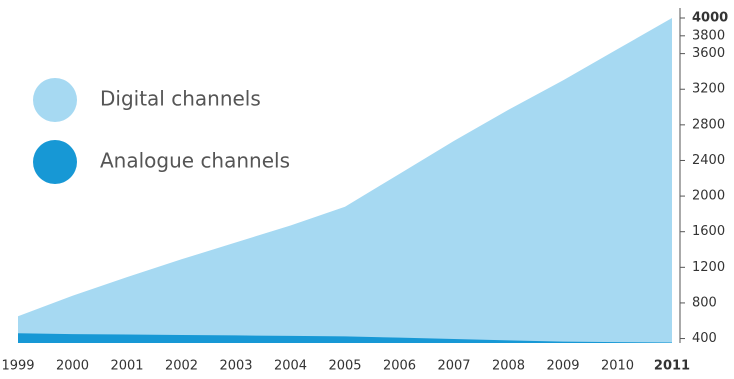 Image resolution: width=734 pixels, height=379 pixels. Describe the element at coordinates (453, 366) in the screenshot. I see `x-tick-label: 2007` at that location.